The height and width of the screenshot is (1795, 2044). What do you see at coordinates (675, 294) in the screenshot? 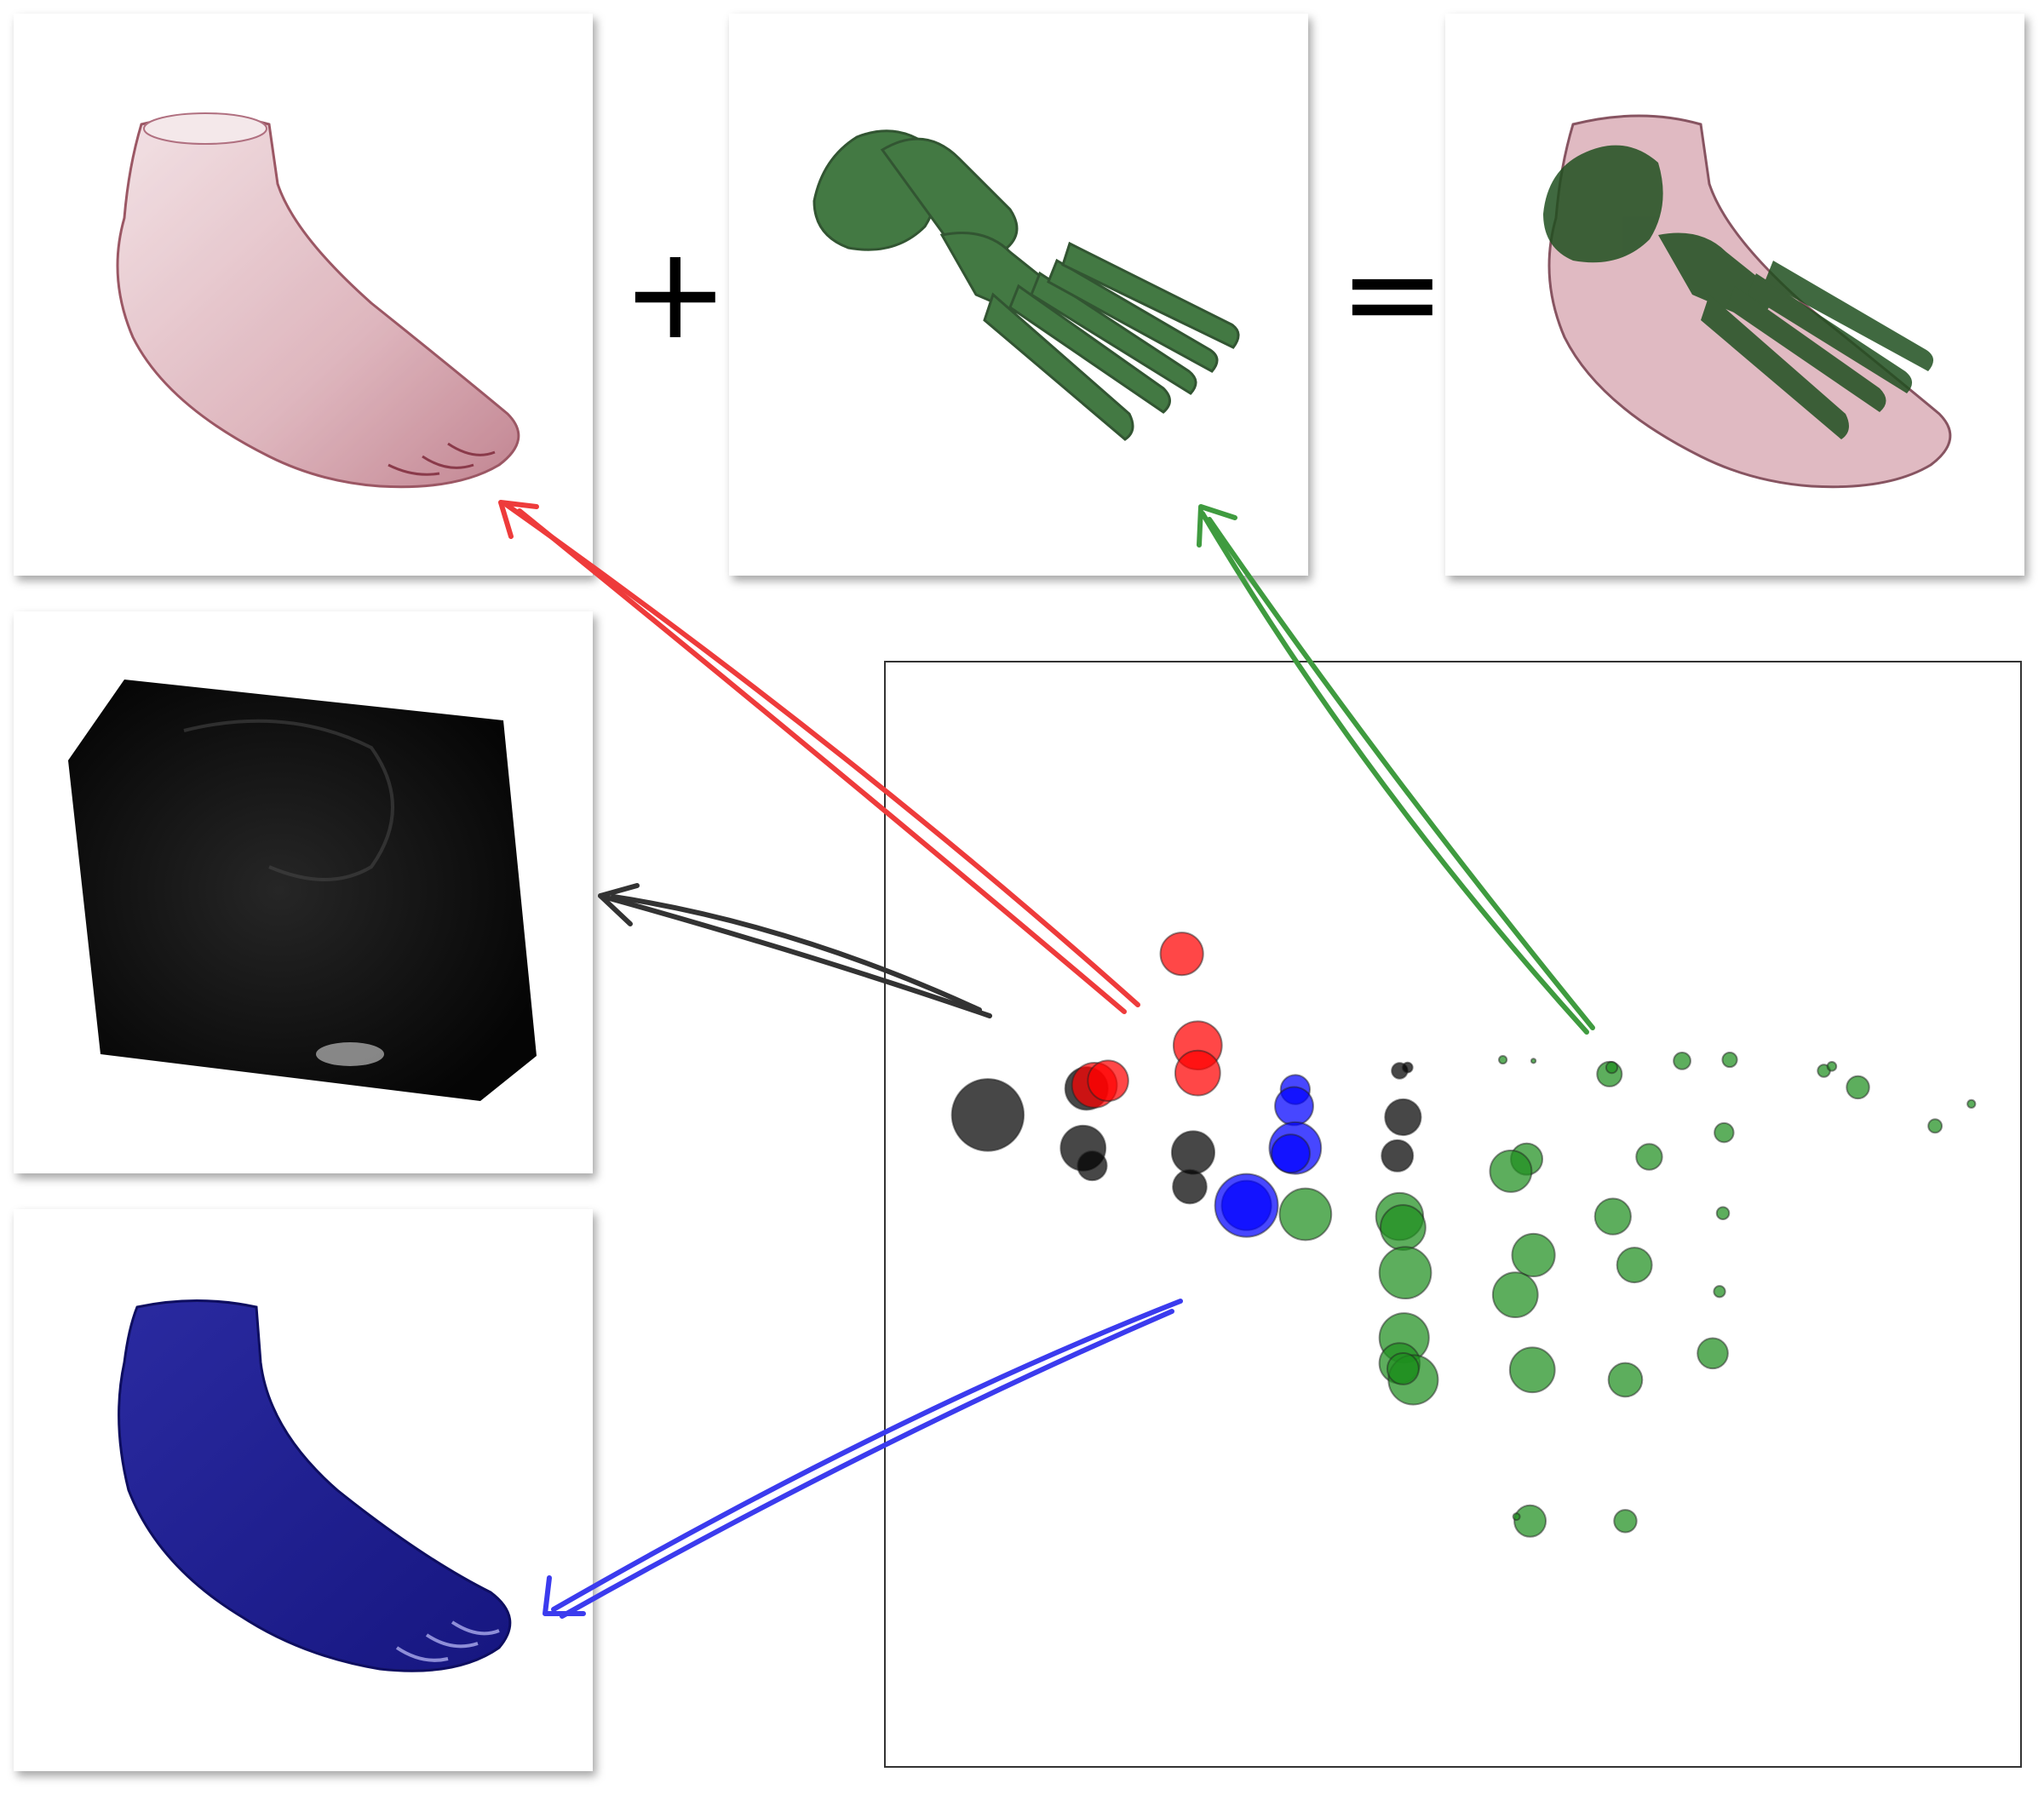
I see `plus-operator: +` at bounding box center [675, 294].